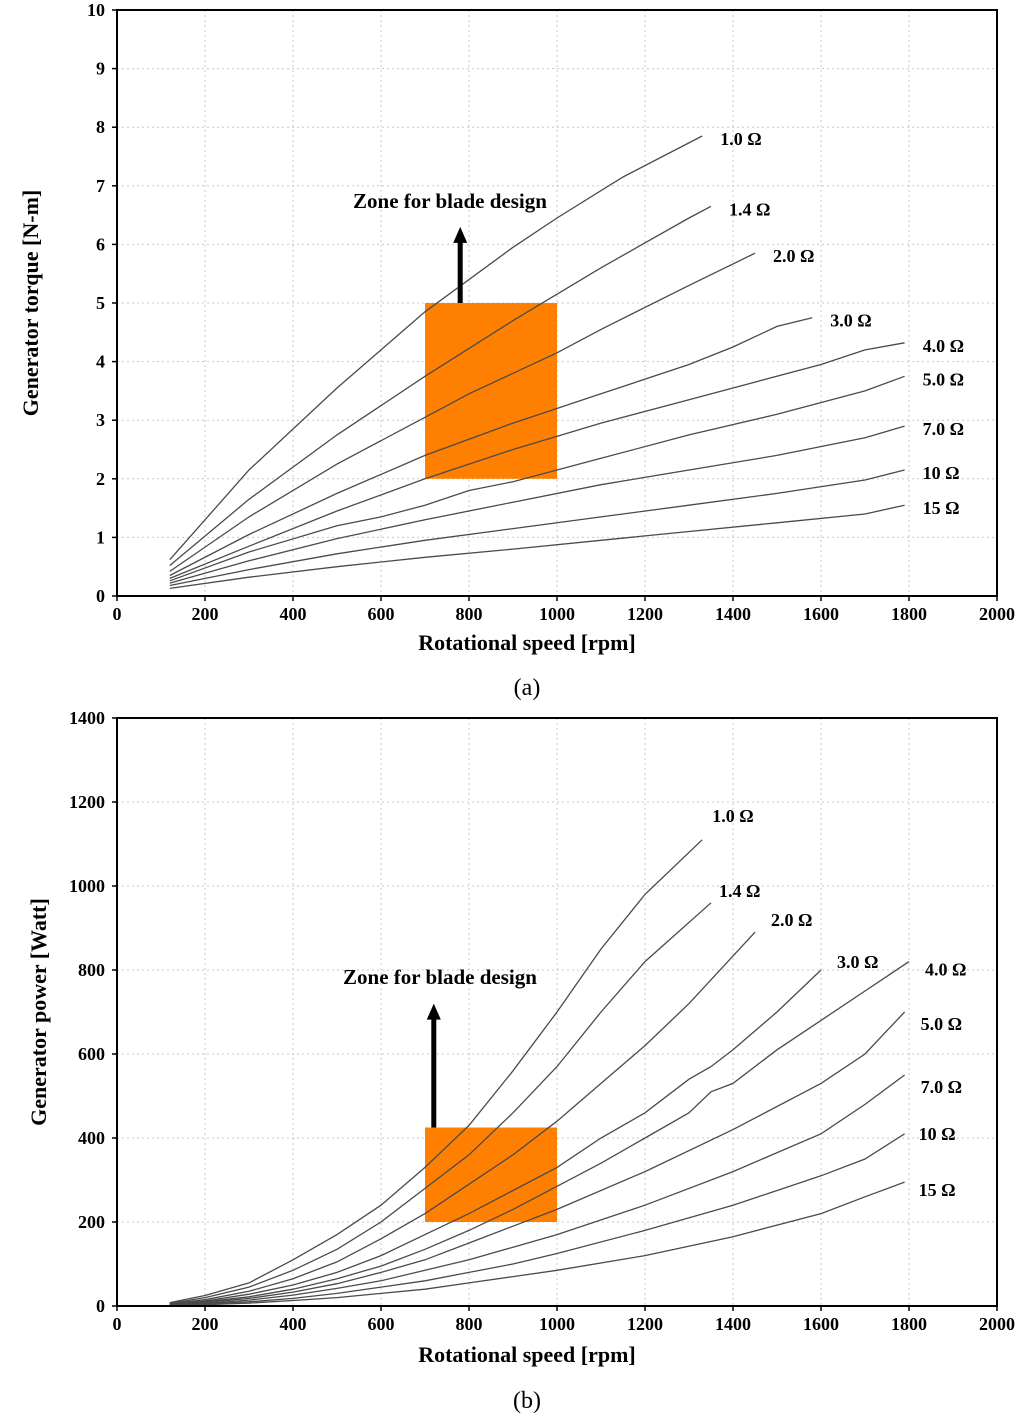  I want to click on y-tick-label: 7, so click(100, 186).